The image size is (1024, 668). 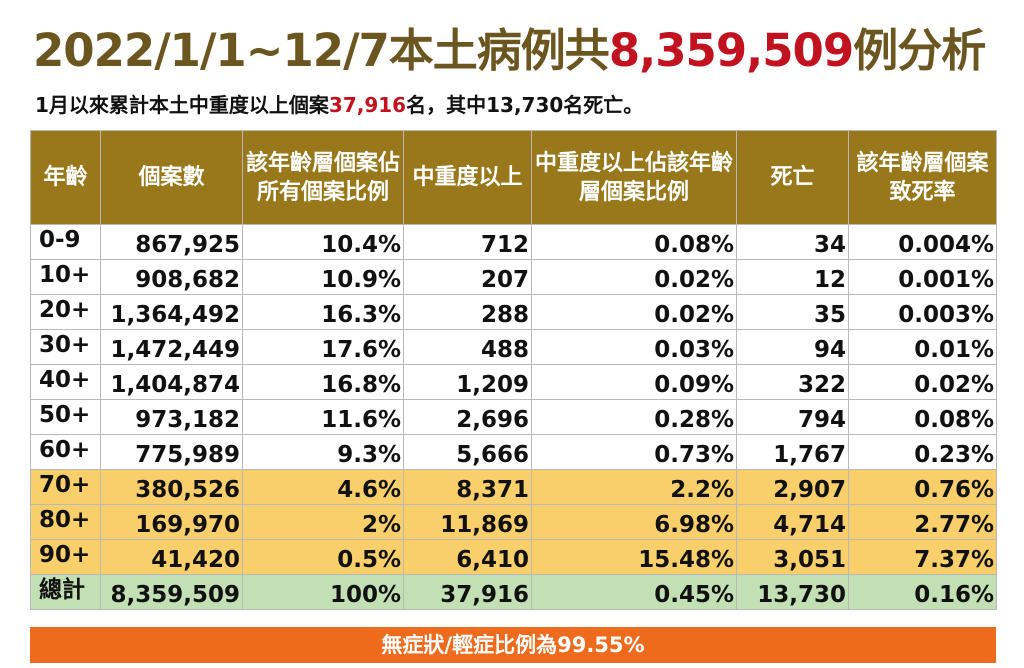 What do you see at coordinates (634, 347) in the screenshot?
I see `cell-severe-share: 0.03%` at bounding box center [634, 347].